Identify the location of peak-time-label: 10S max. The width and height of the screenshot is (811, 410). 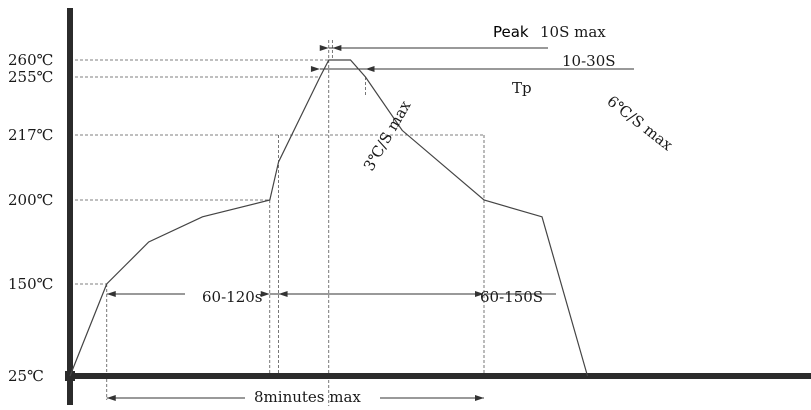
(573, 32).